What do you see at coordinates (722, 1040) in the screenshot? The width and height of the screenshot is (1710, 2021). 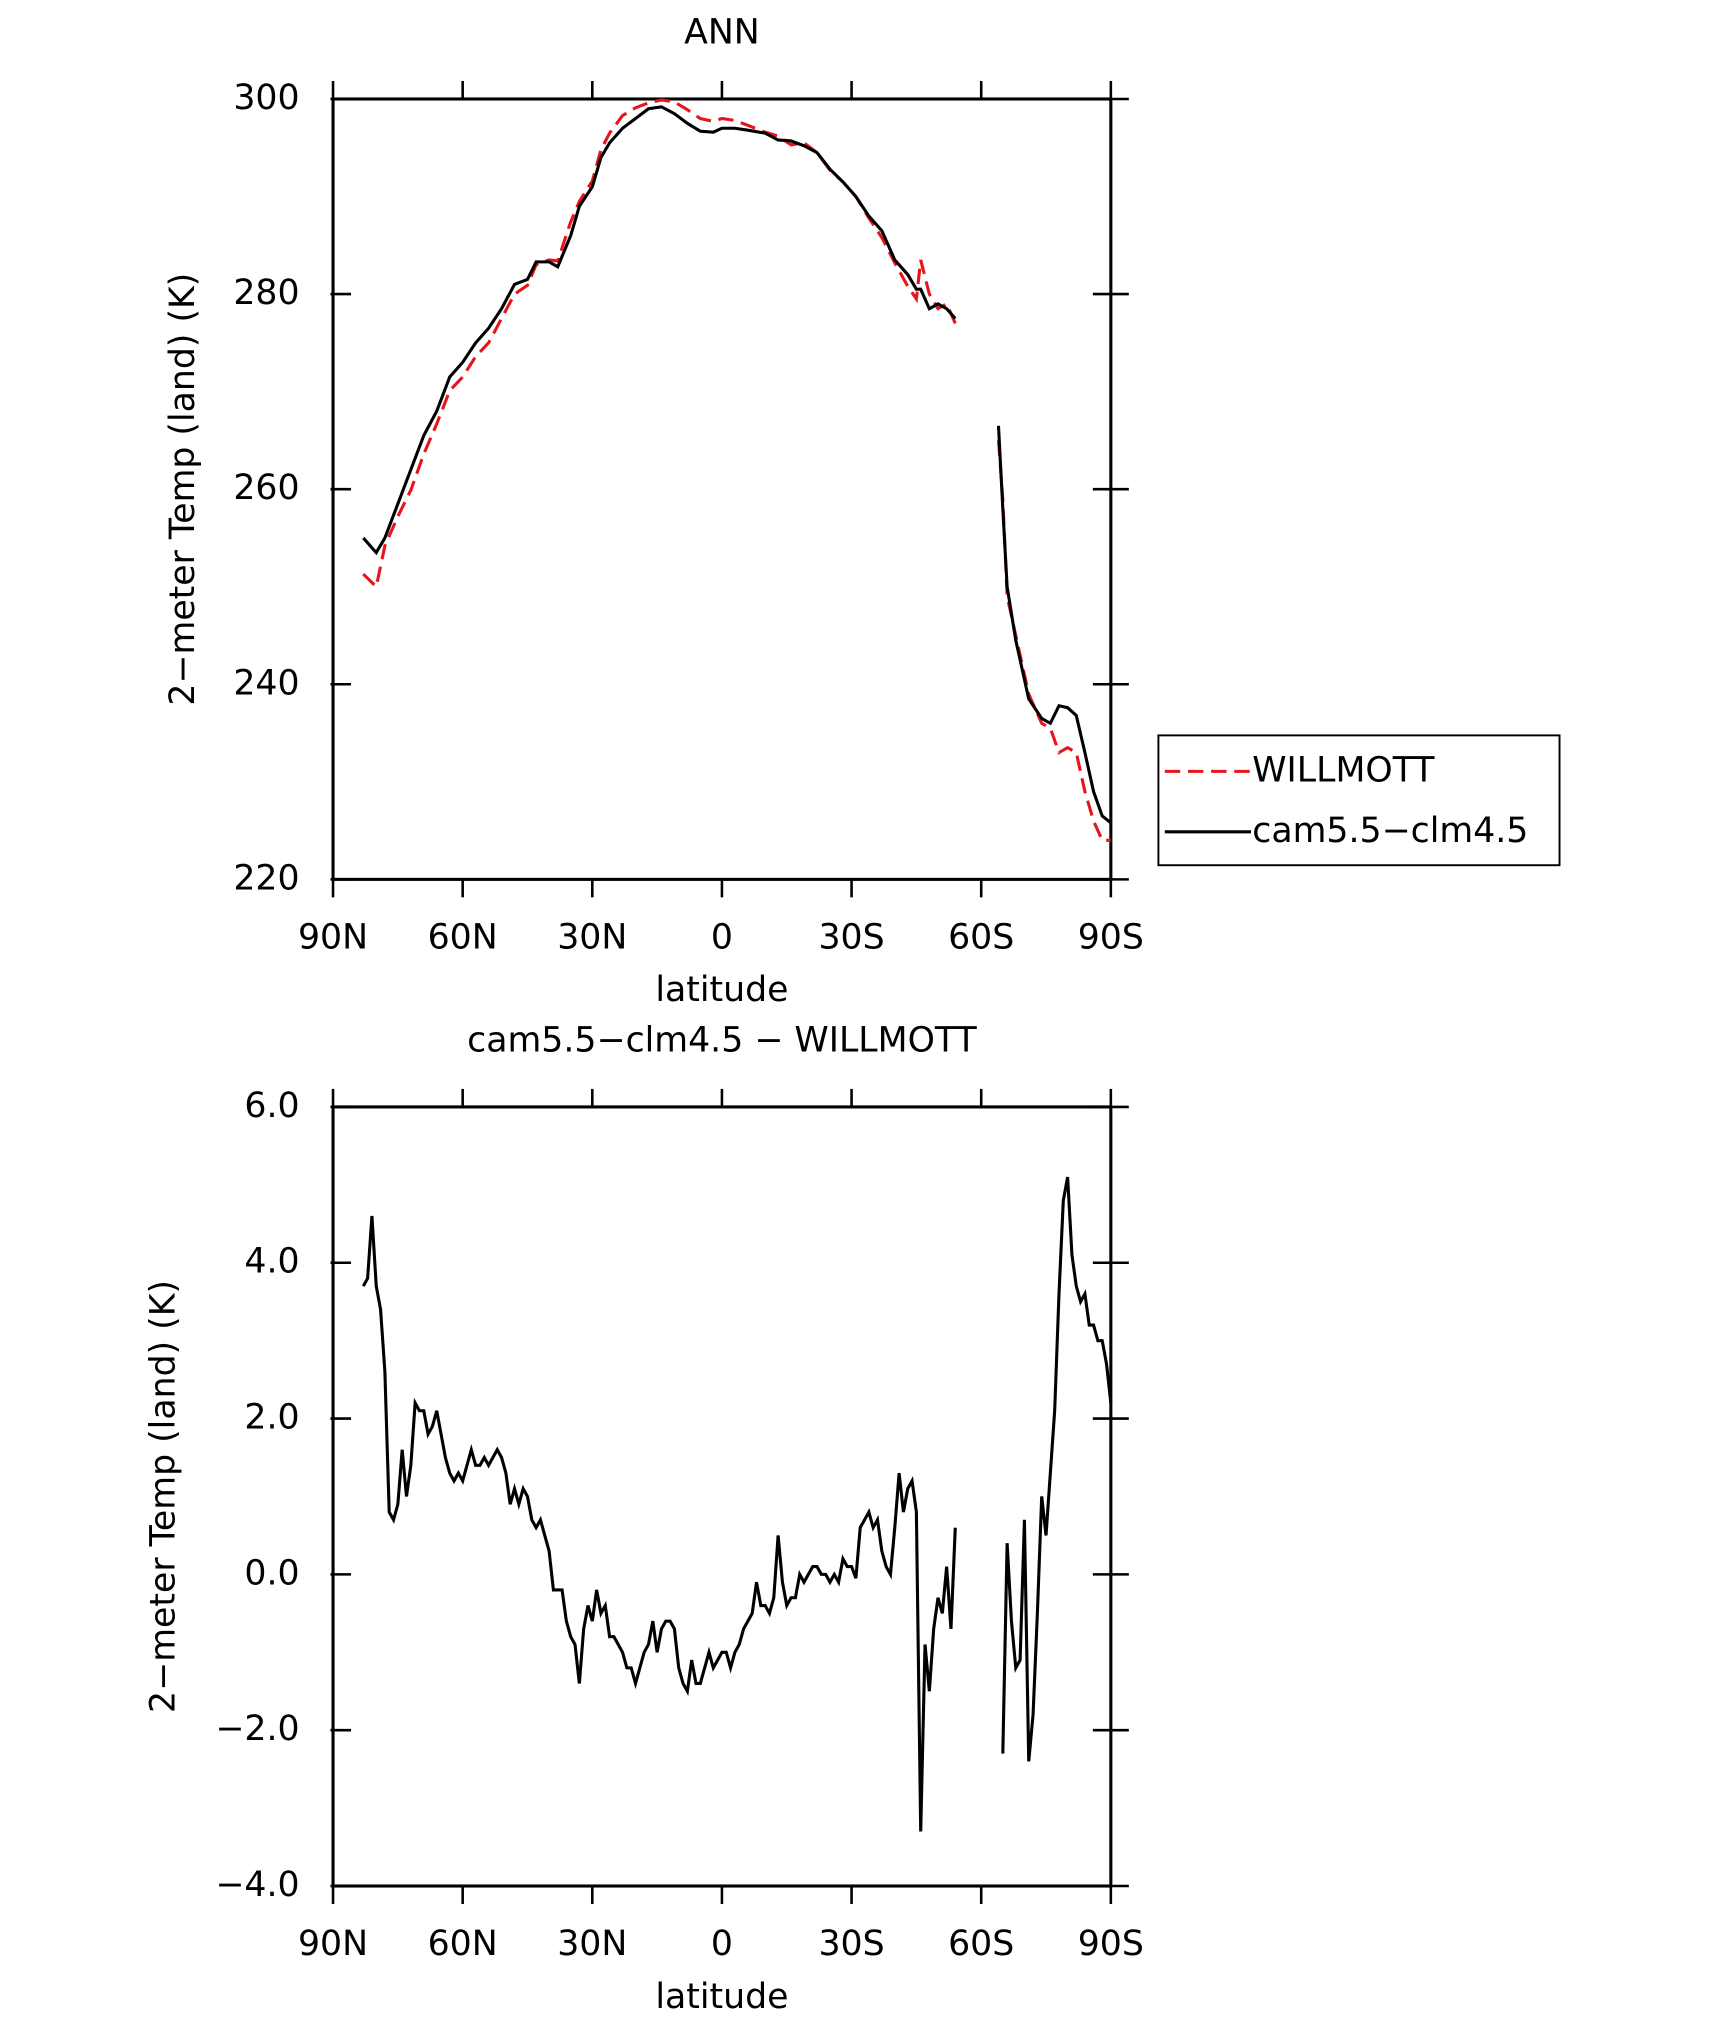 I see `chart-title: cam5.5−clm4.5 − WILLMOTT` at bounding box center [722, 1040].